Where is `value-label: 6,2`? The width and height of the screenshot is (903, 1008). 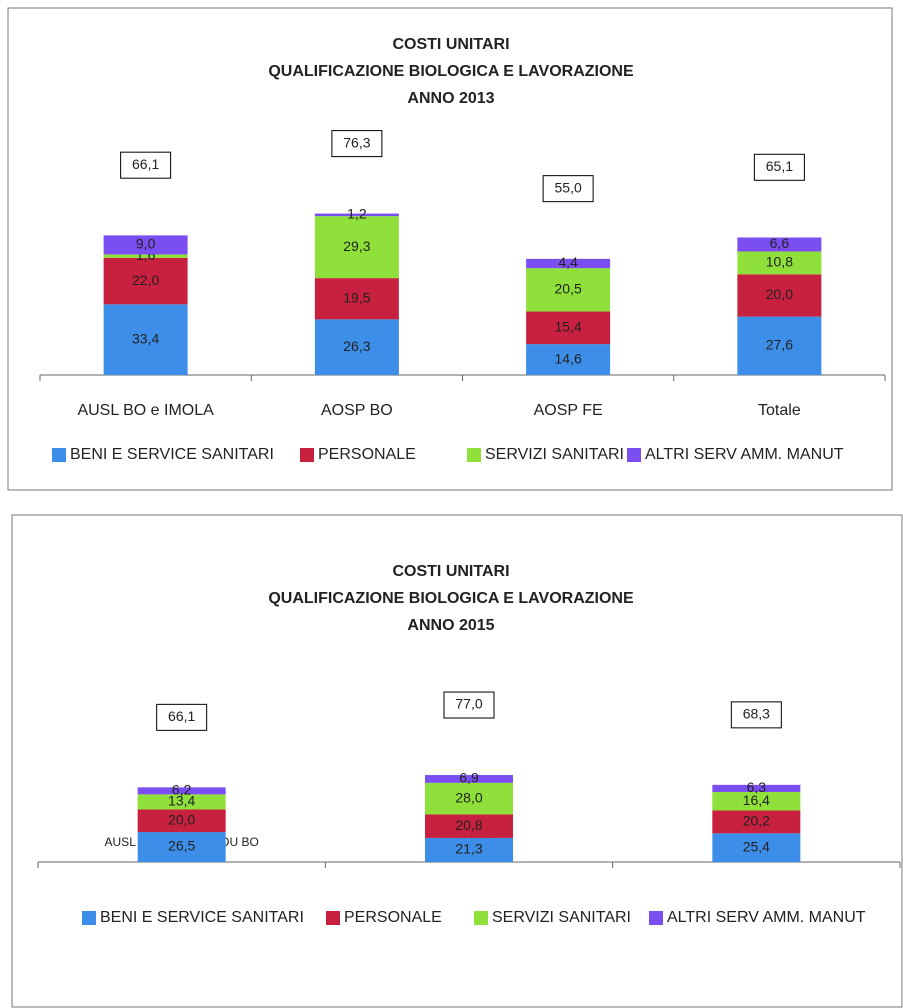
value-label: 6,2 is located at coordinates (182, 790).